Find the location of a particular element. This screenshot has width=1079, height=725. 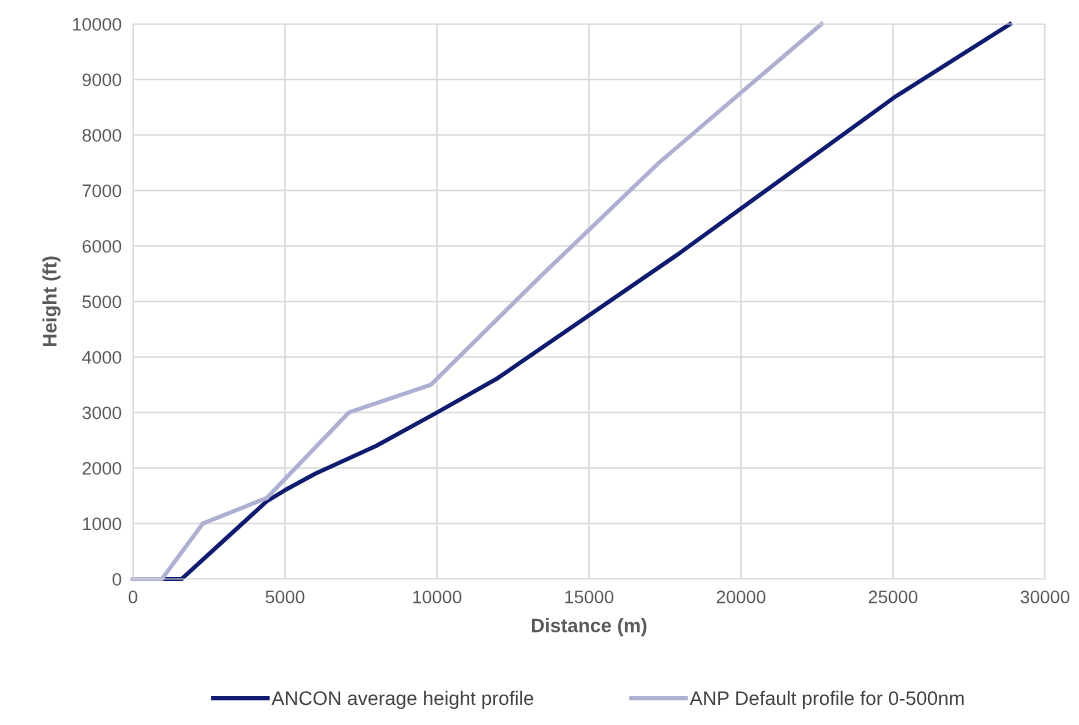

x-tick-label: 0 is located at coordinates (133, 597).